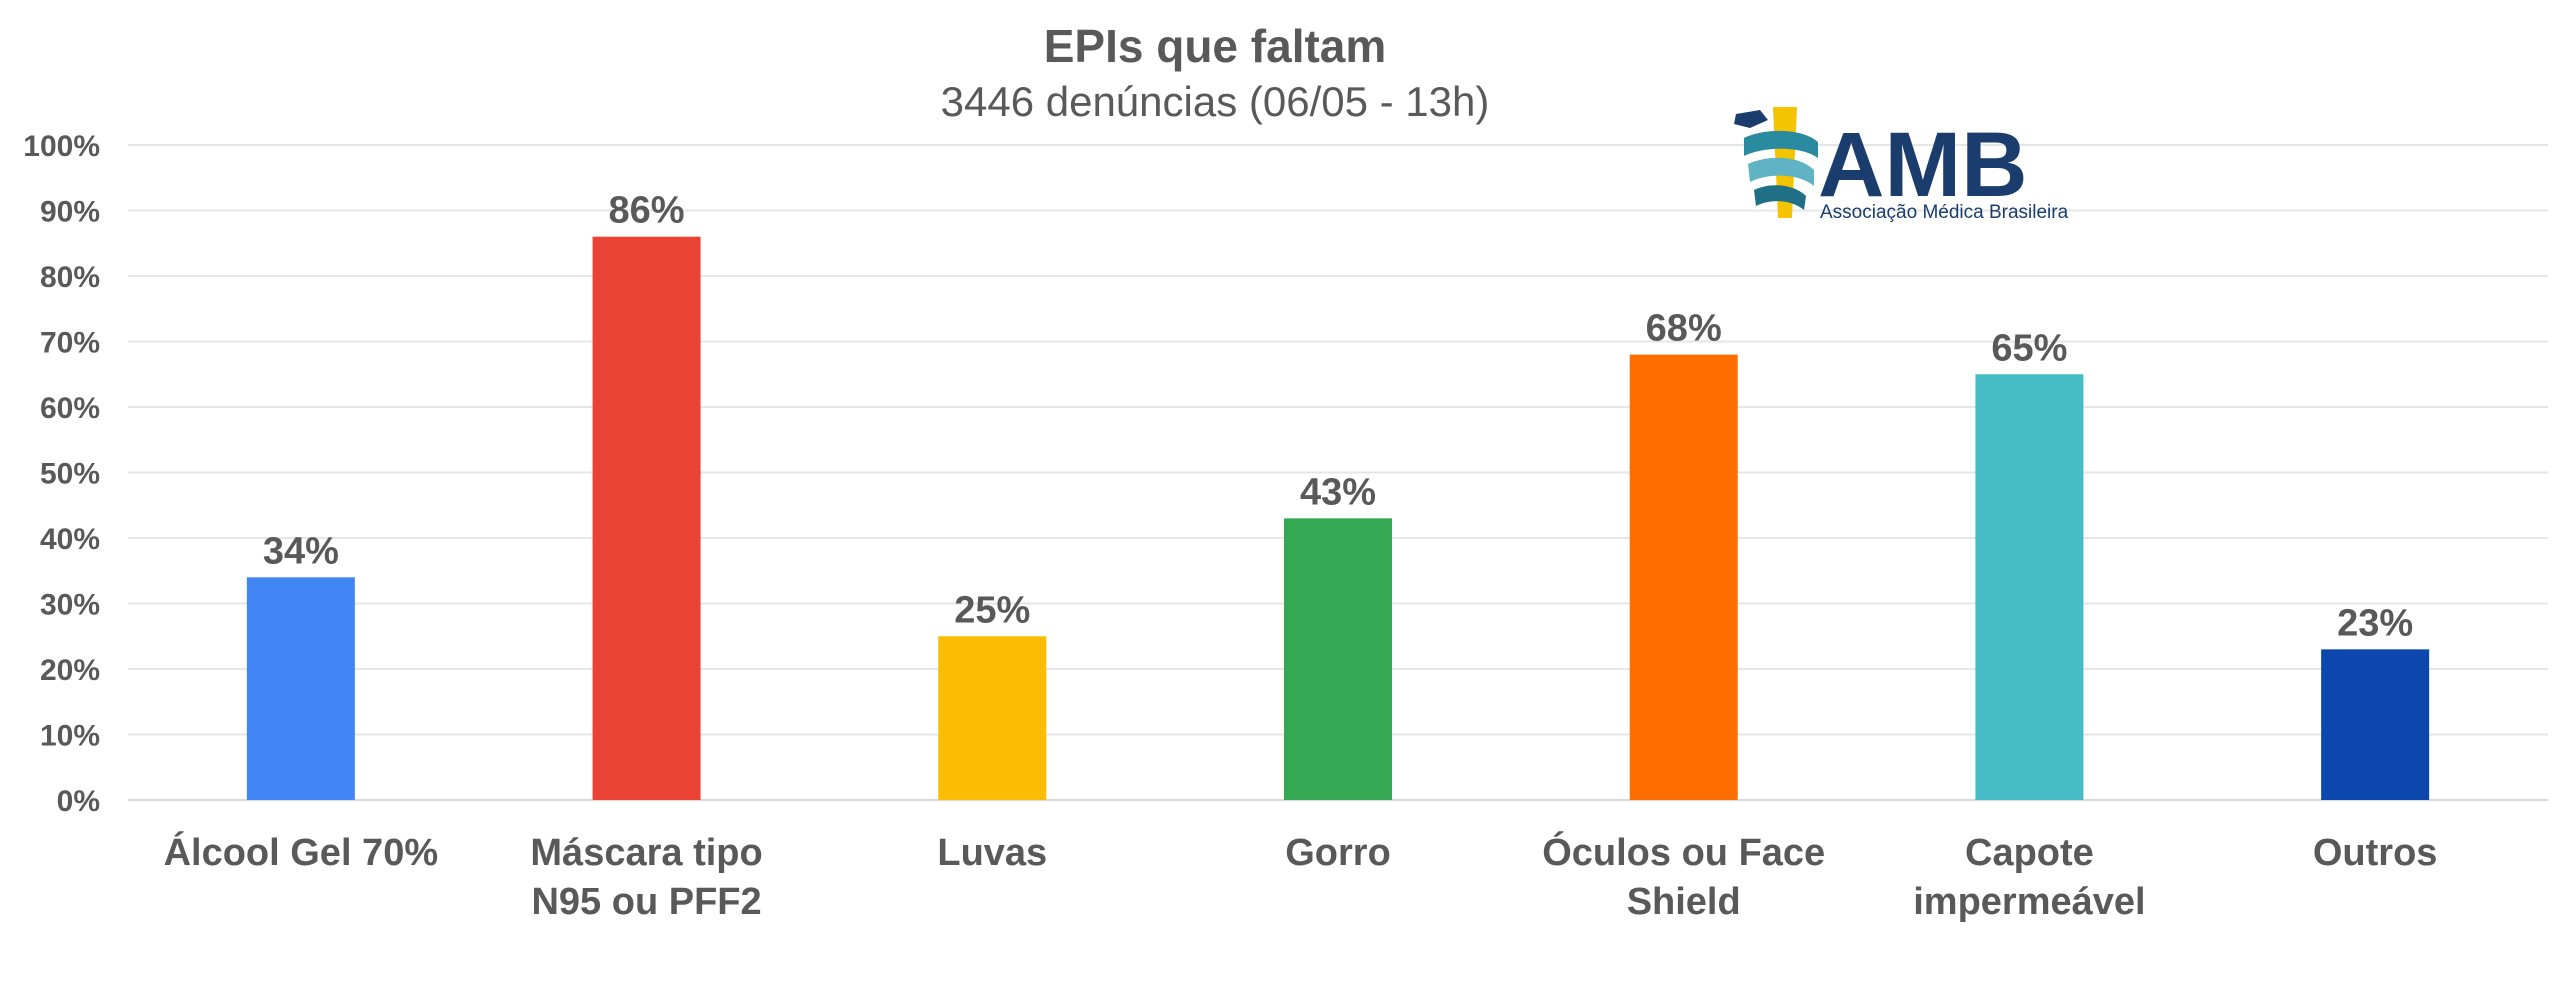 This screenshot has height=1006, width=2560. I want to click on data-label: 86%, so click(647, 211).